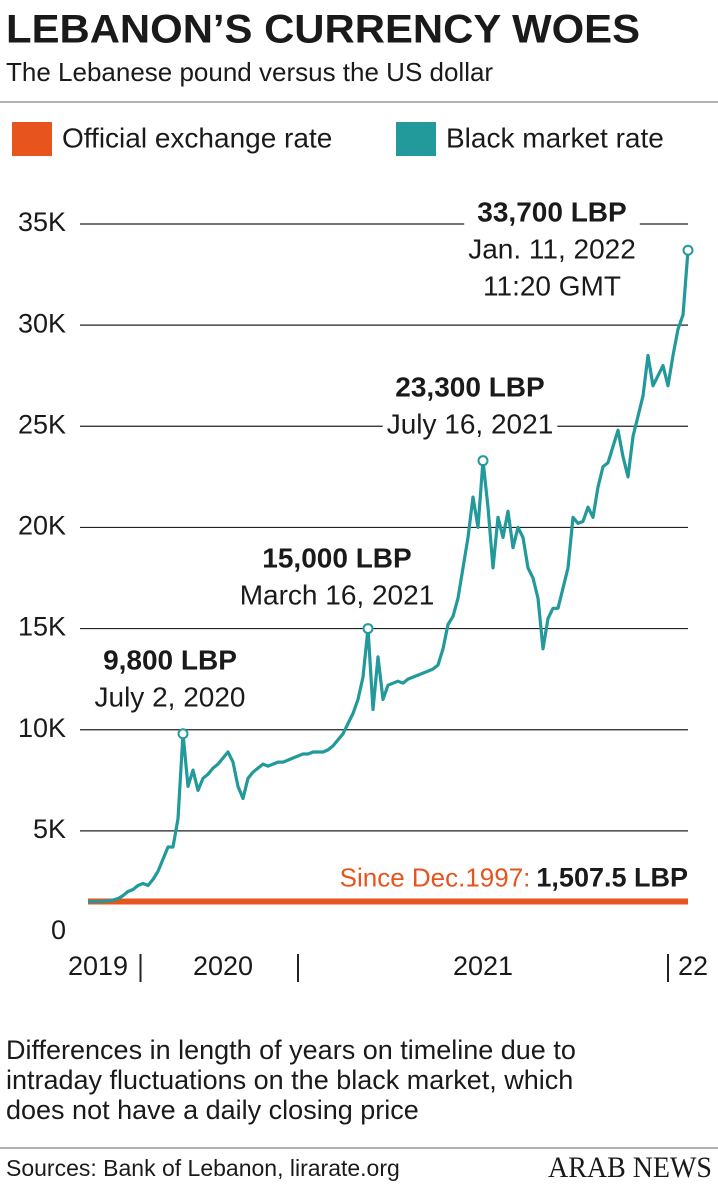 The width and height of the screenshot is (718, 1200). Describe the element at coordinates (336, 557) in the screenshot. I see `annotation-label: 15,000 LBP` at that location.